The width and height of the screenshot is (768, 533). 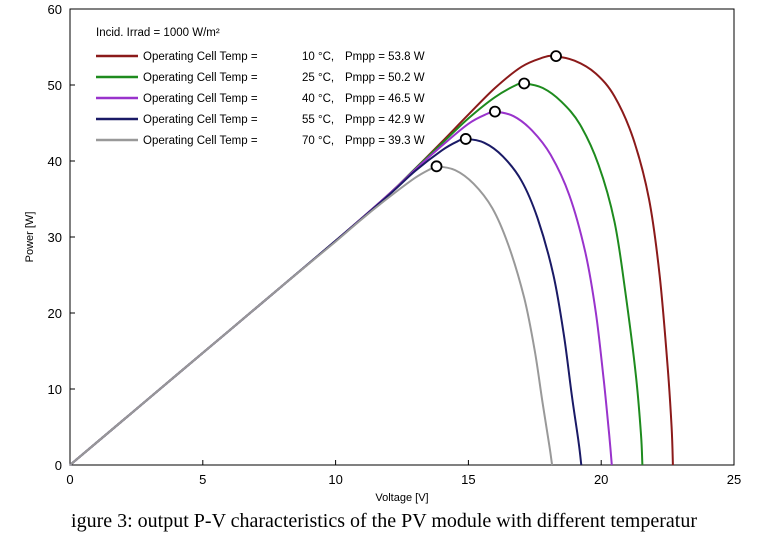 What do you see at coordinates (385, 57) in the screenshot?
I see `legend-pmpp: Pmpp = 53.8 W` at bounding box center [385, 57].